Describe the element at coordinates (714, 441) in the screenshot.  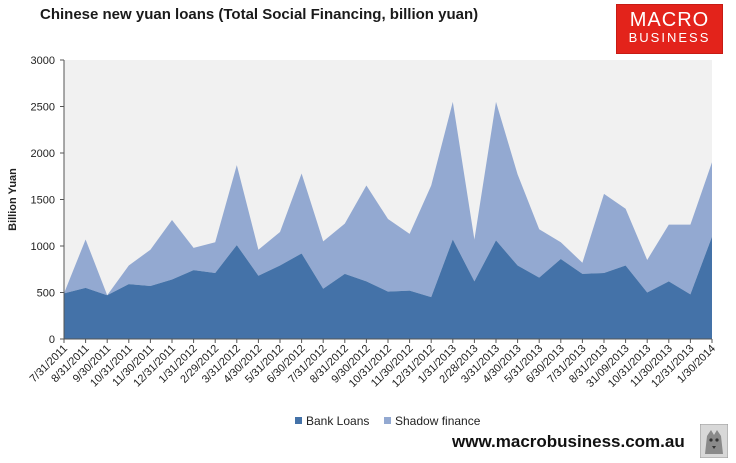
I see `wolf-icon` at that location.